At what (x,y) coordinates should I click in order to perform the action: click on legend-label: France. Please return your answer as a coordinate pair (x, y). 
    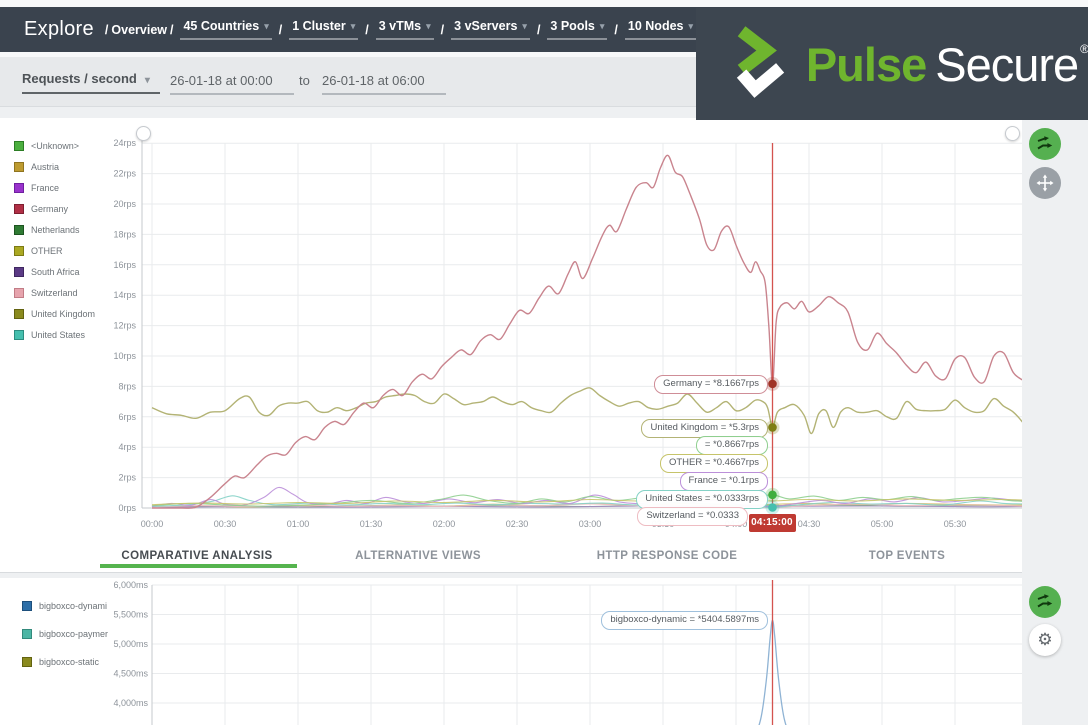
    Looking at the image, I should click on (45, 187).